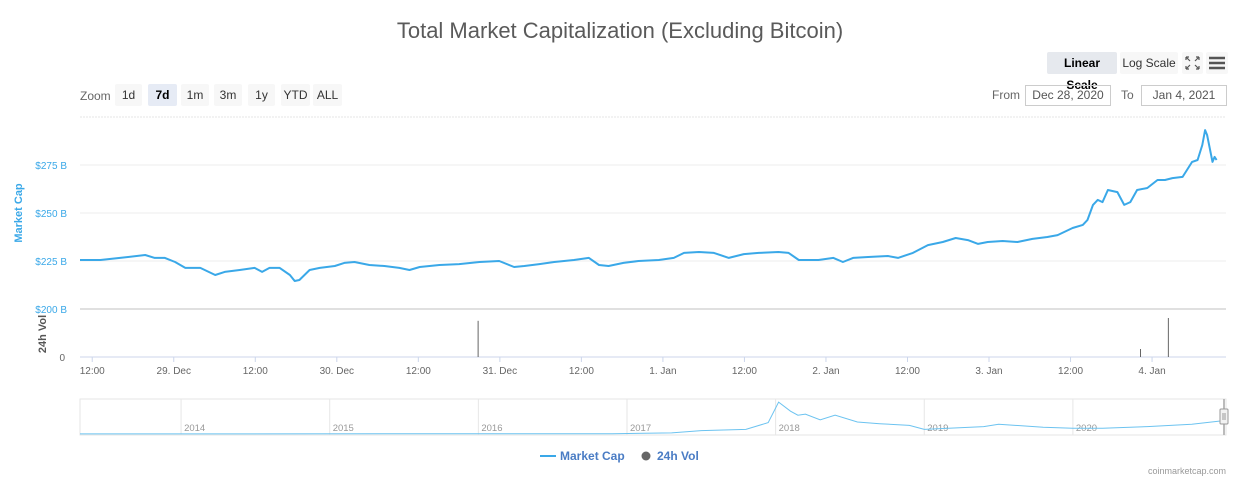 The width and height of the screenshot is (1246, 485). Describe the element at coordinates (592, 456) in the screenshot. I see `legend-label: Market Cap` at that location.